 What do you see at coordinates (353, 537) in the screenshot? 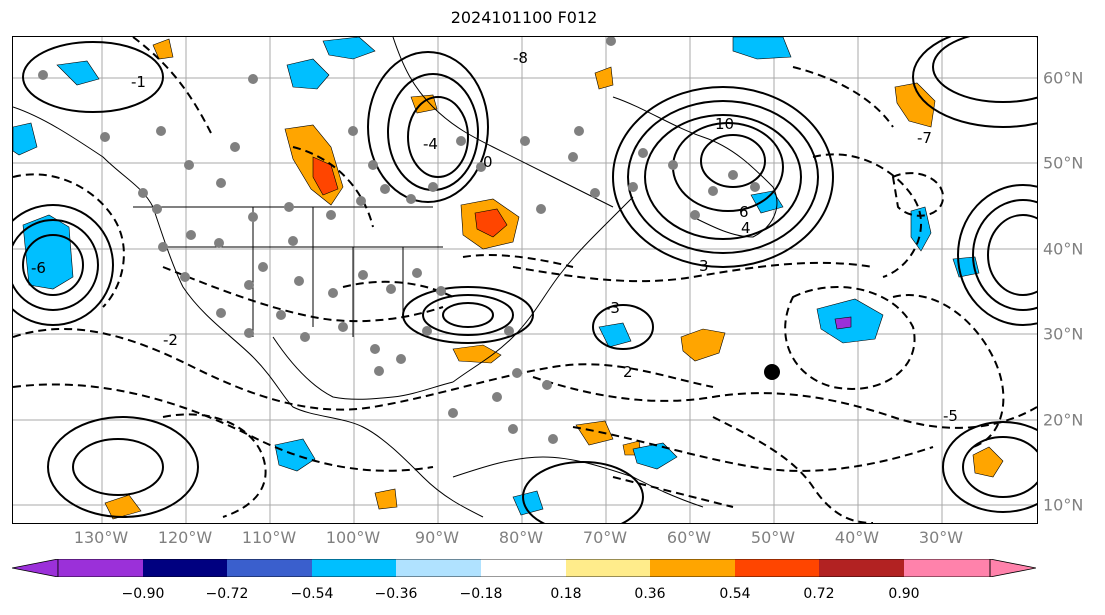
I see `lon-label: 100°W` at bounding box center [353, 537].